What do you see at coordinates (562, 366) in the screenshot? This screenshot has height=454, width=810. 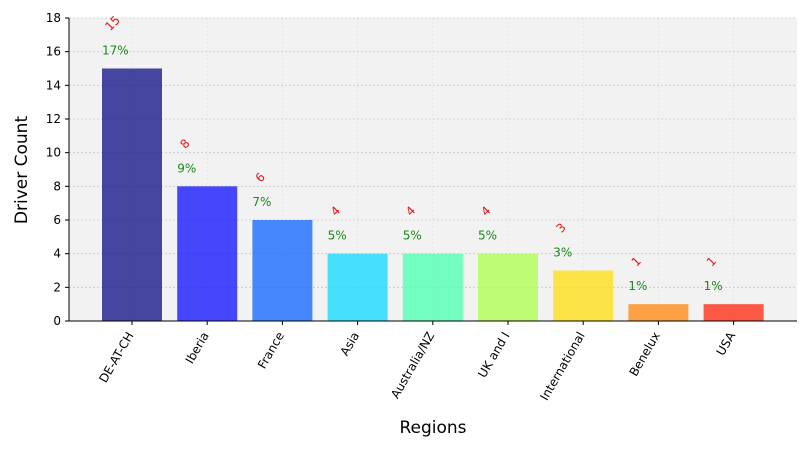 I see `x-tick-label: International` at bounding box center [562, 366].